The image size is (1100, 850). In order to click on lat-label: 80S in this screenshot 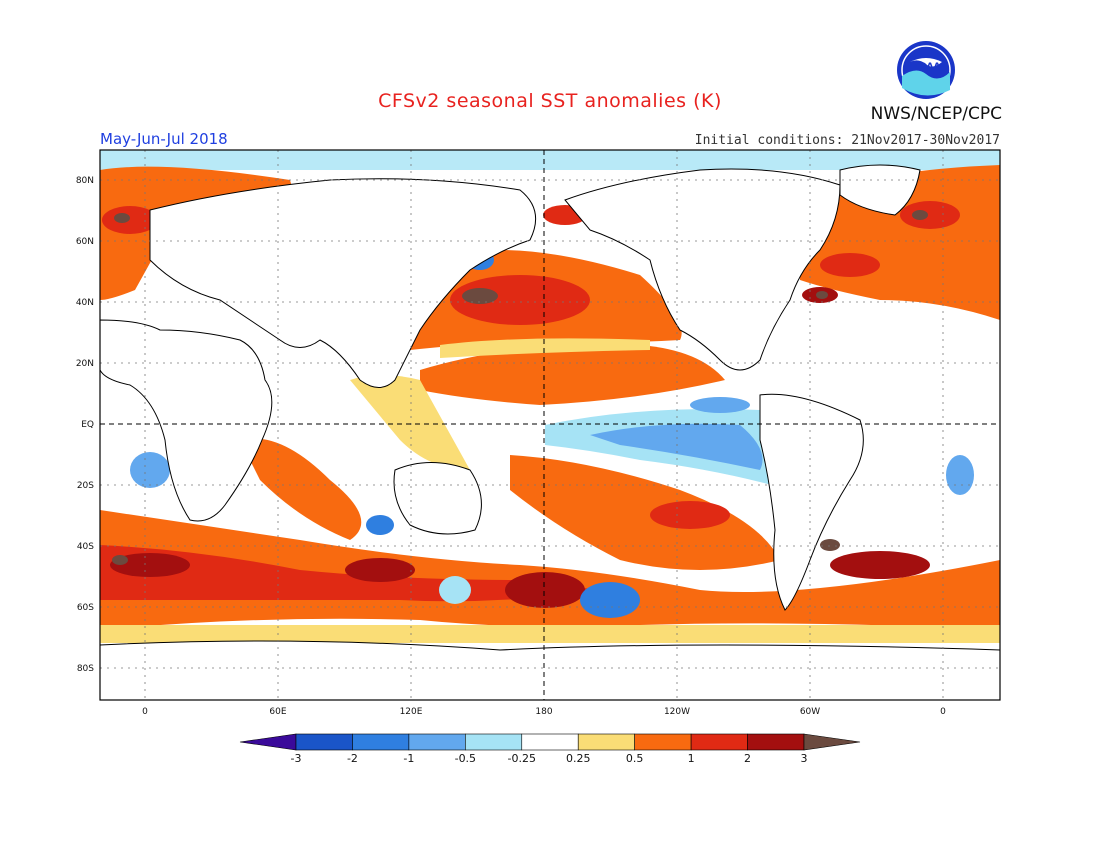, I will do `click(85, 669)`.